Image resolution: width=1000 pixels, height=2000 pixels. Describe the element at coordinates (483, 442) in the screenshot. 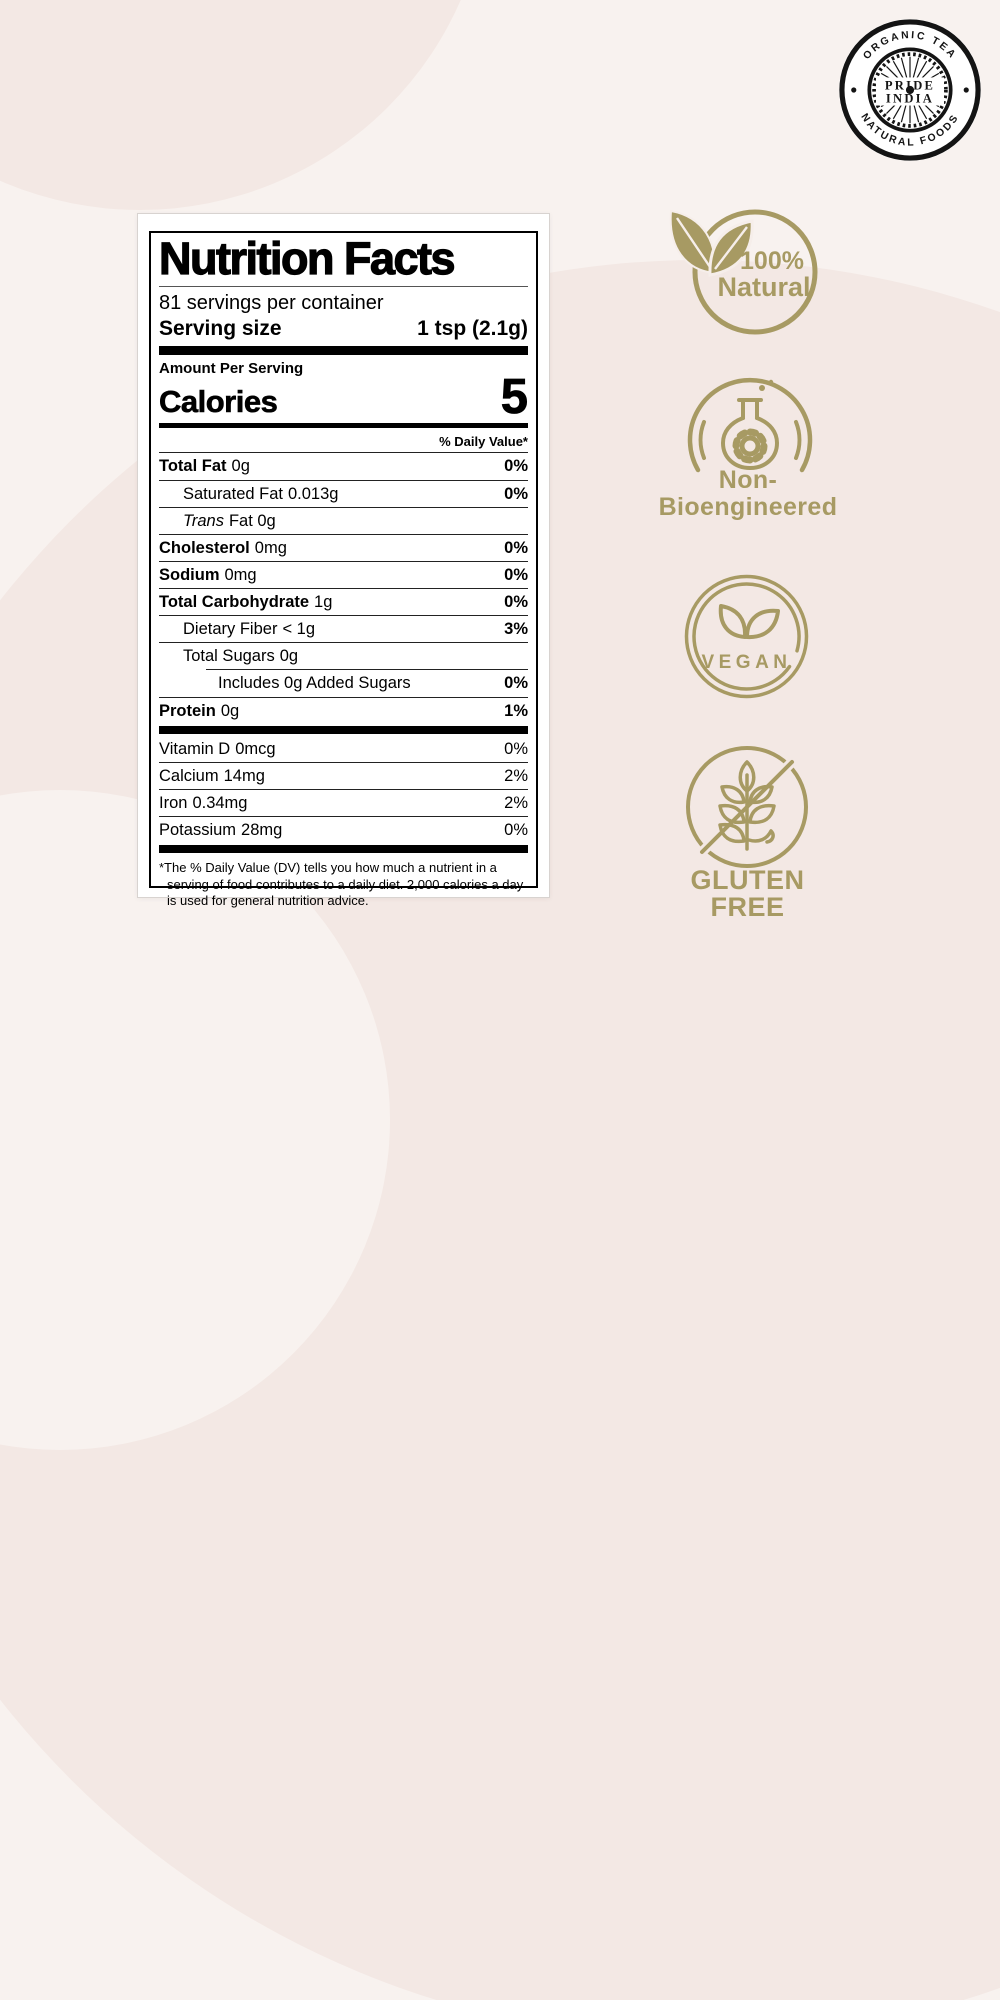

I see `daily-value-header: % Daily Value*` at that location.